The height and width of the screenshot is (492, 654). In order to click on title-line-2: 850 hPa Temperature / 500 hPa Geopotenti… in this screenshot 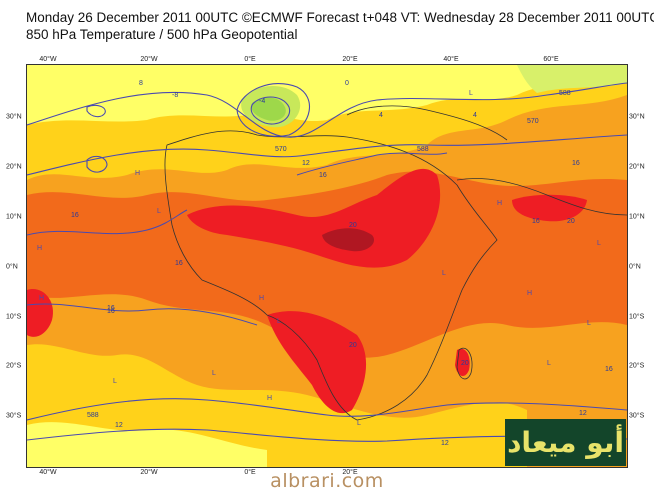, I will do `click(162, 34)`.